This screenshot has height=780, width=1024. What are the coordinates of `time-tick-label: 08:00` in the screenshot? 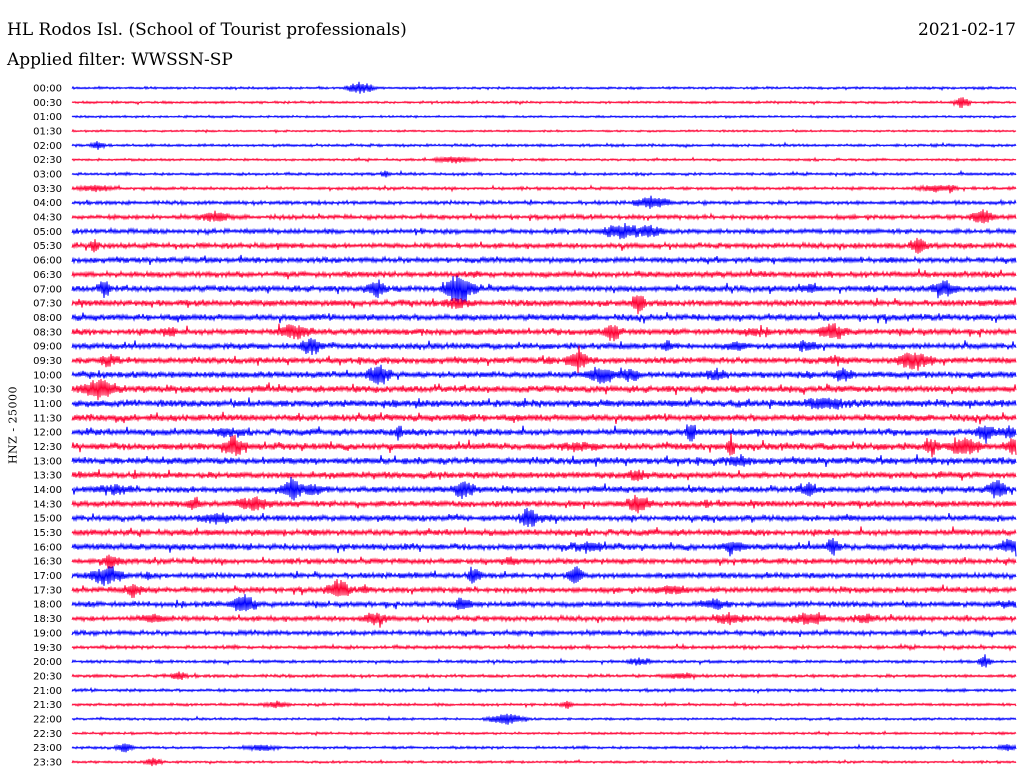 It's located at (47, 318).